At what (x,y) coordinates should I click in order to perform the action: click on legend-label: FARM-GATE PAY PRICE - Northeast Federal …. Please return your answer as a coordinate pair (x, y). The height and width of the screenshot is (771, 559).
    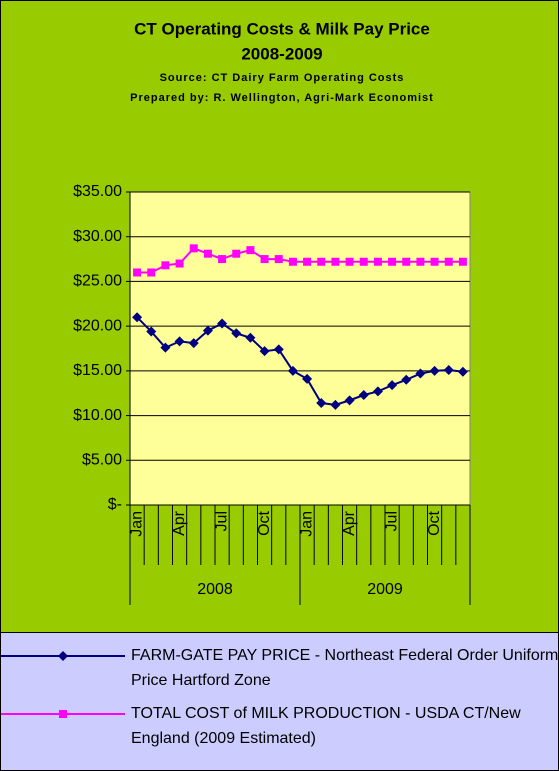
    Looking at the image, I should click on (345, 668).